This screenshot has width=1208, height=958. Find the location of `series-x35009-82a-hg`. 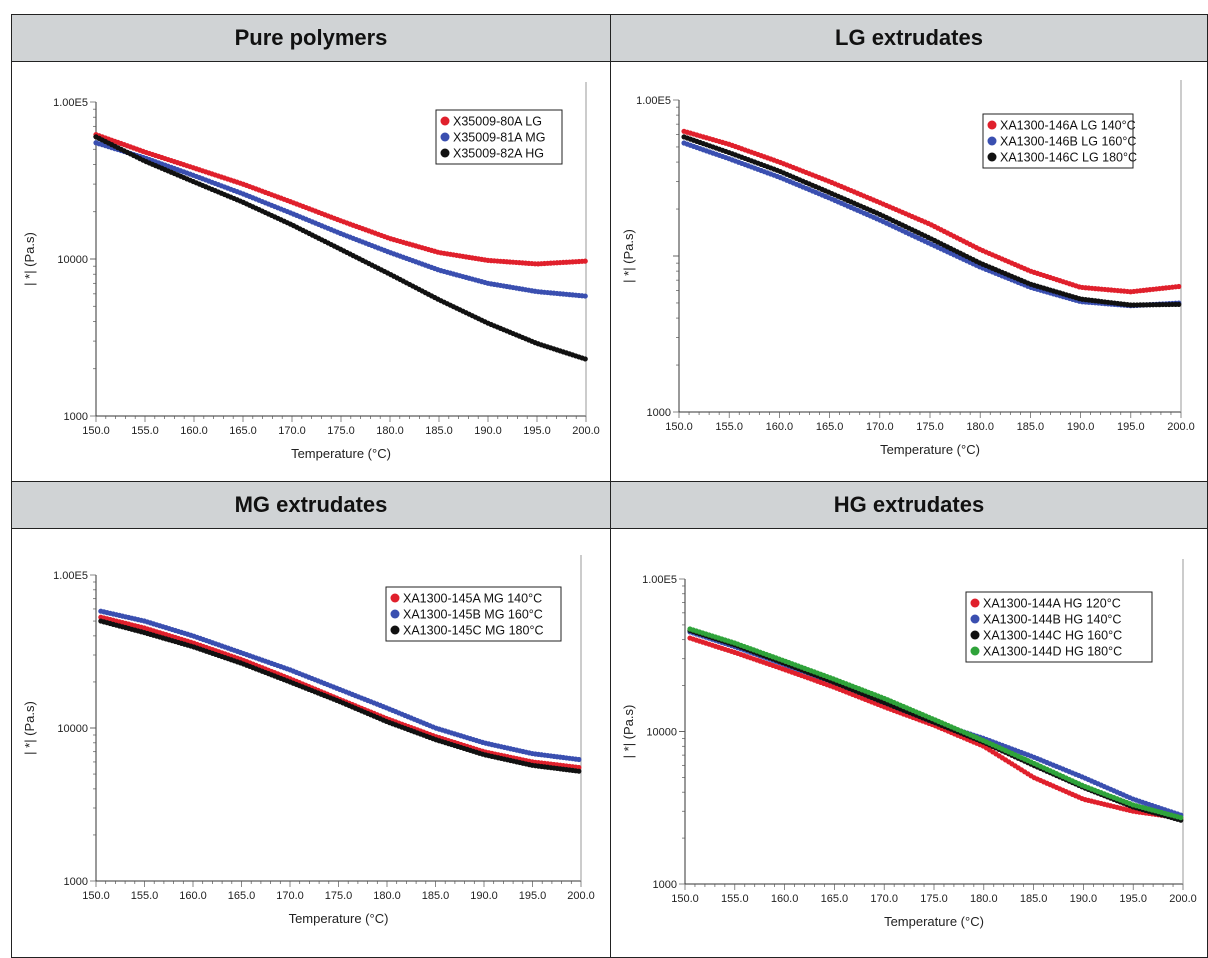

series-x35009-82a-hg is located at coordinates (340, 248).